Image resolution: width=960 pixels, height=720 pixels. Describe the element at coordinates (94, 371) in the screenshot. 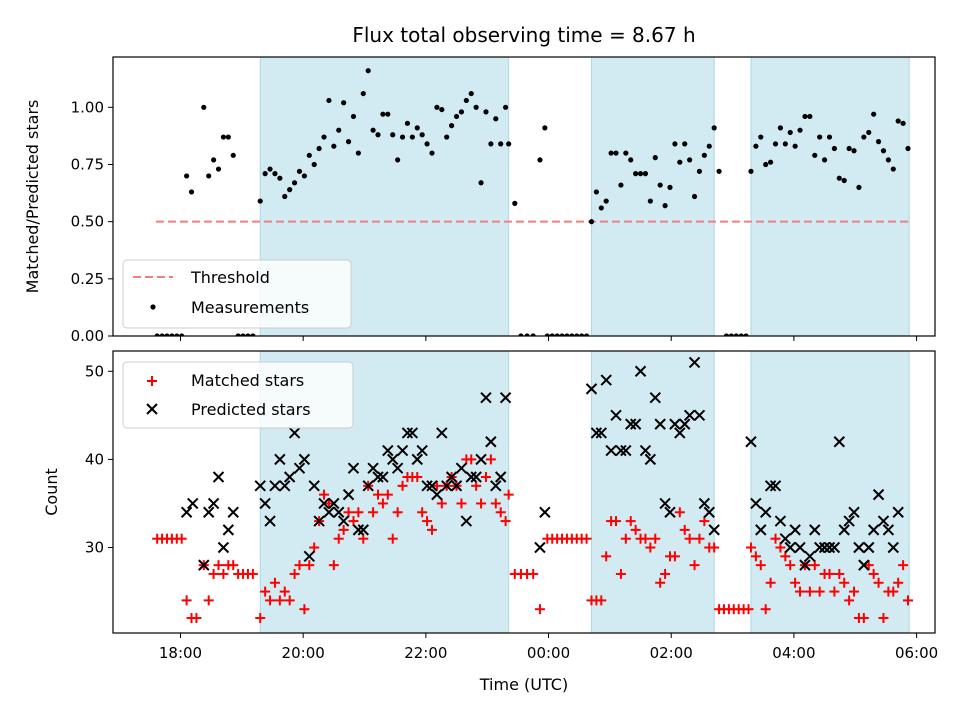

I see `y-tick-label: 50` at that location.